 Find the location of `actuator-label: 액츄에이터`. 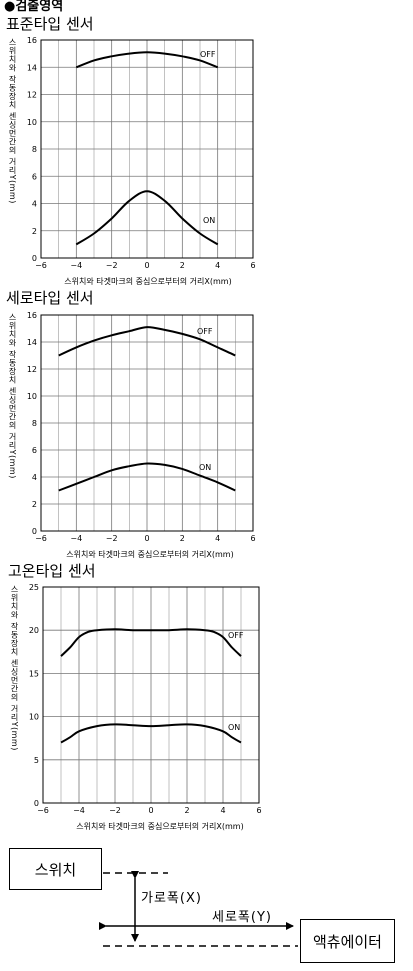

actuator-label: 액츄에이터 is located at coordinates (347, 941).